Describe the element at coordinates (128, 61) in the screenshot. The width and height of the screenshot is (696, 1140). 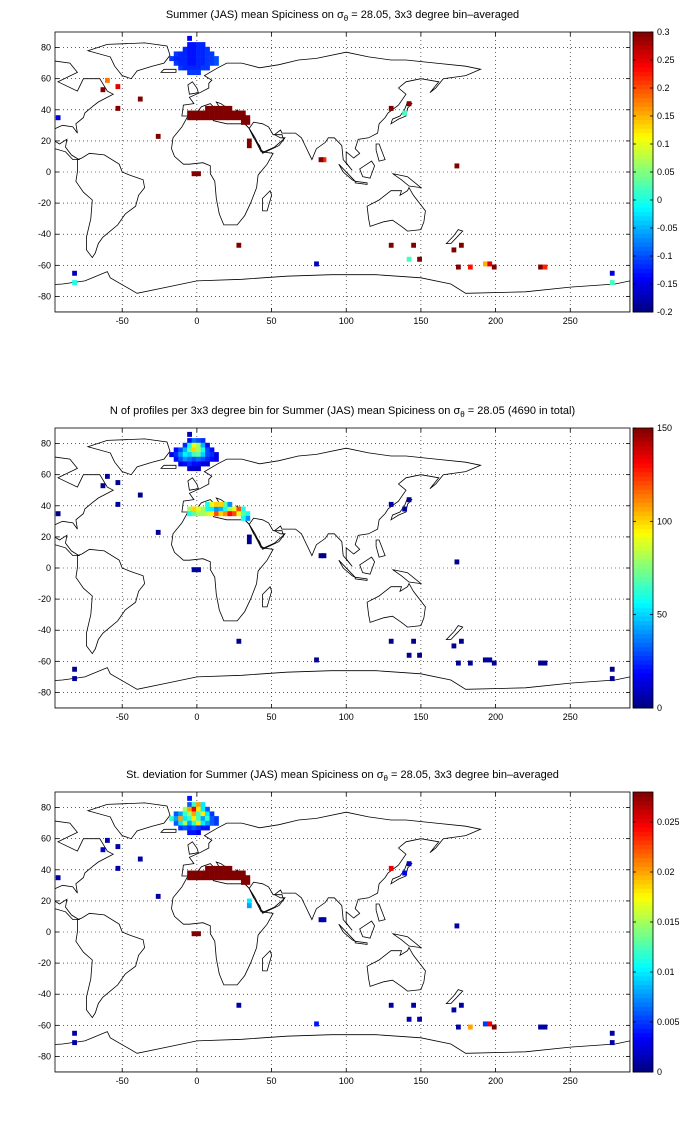
I see `coastline-greenland` at that location.